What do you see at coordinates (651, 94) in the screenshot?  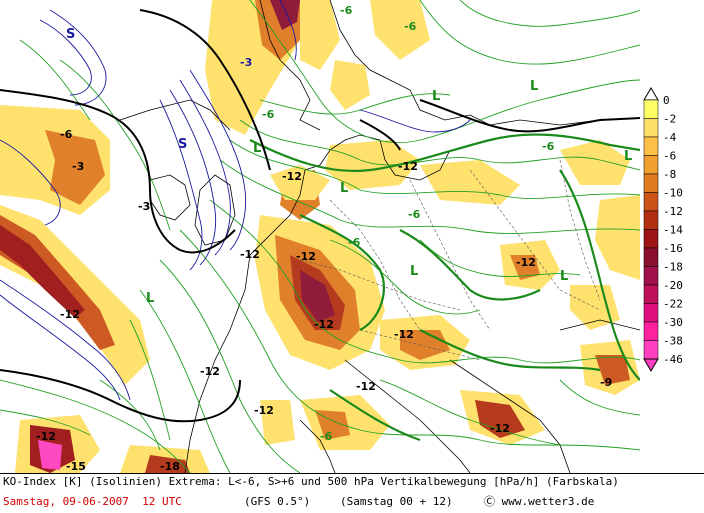 I see `colorbar-top-arrow` at bounding box center [651, 94].